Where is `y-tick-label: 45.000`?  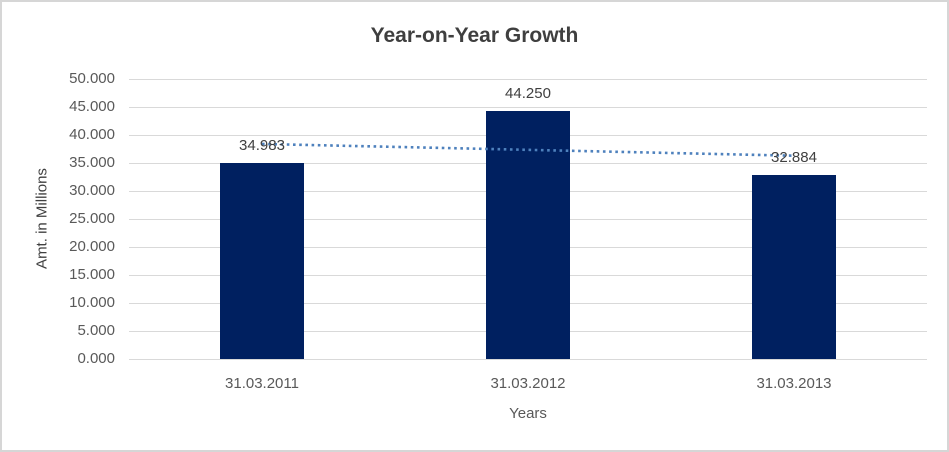 y-tick-label: 45.000 is located at coordinates (92, 106).